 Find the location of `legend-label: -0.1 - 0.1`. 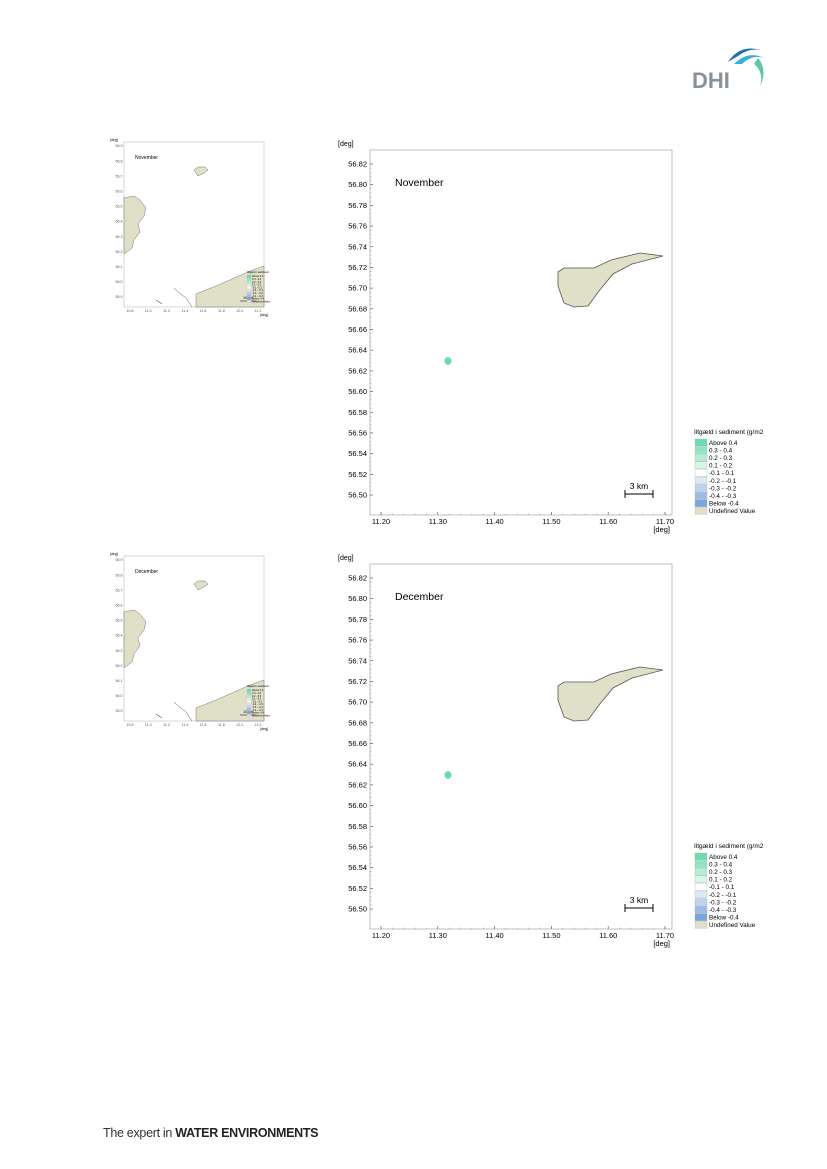

legend-label: -0.1 - 0.1 is located at coordinates (257, 701).